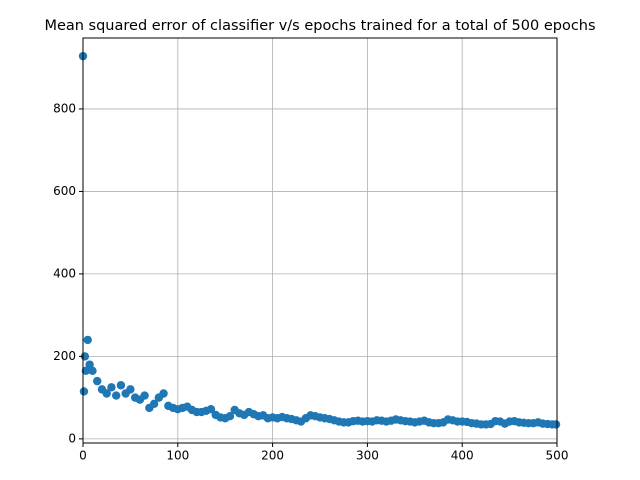 The width and height of the screenshot is (640, 480). Describe the element at coordinates (367, 456) in the screenshot. I see `x-tick-label: 300` at that location.